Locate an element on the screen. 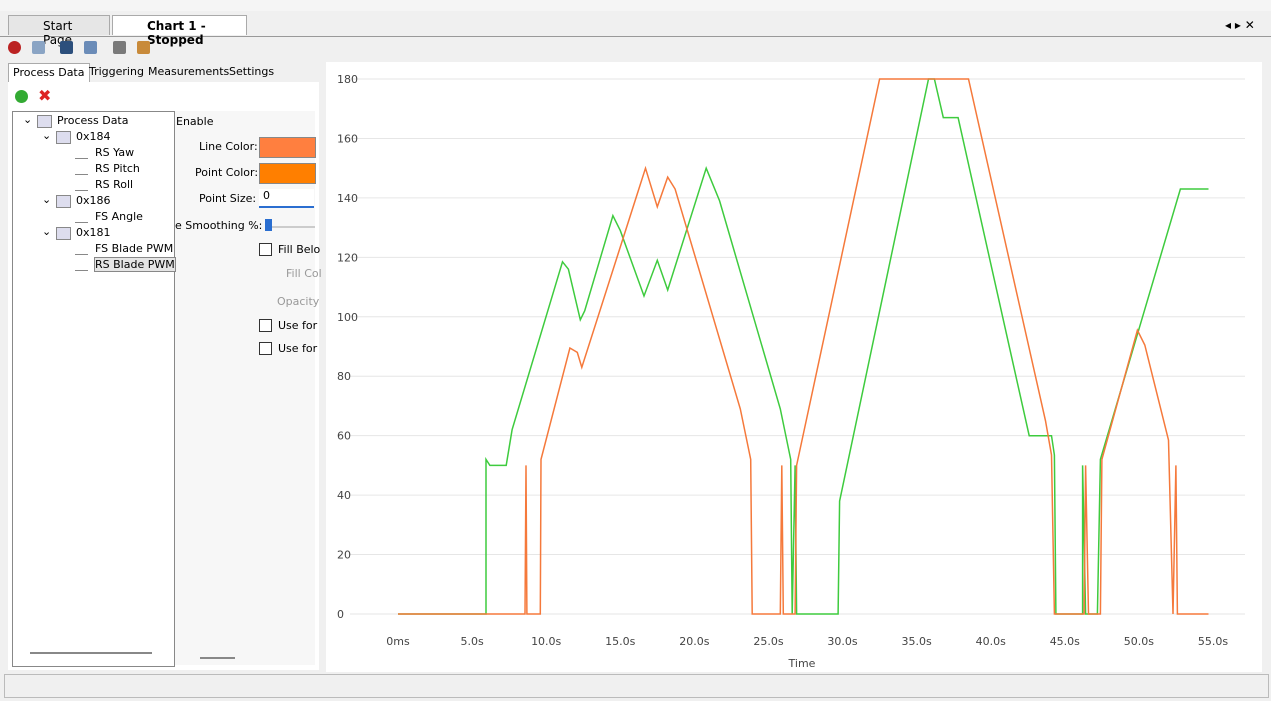 Image resolution: width=1271 pixels, height=701 pixels. slider-track is located at coordinates (290, 227).